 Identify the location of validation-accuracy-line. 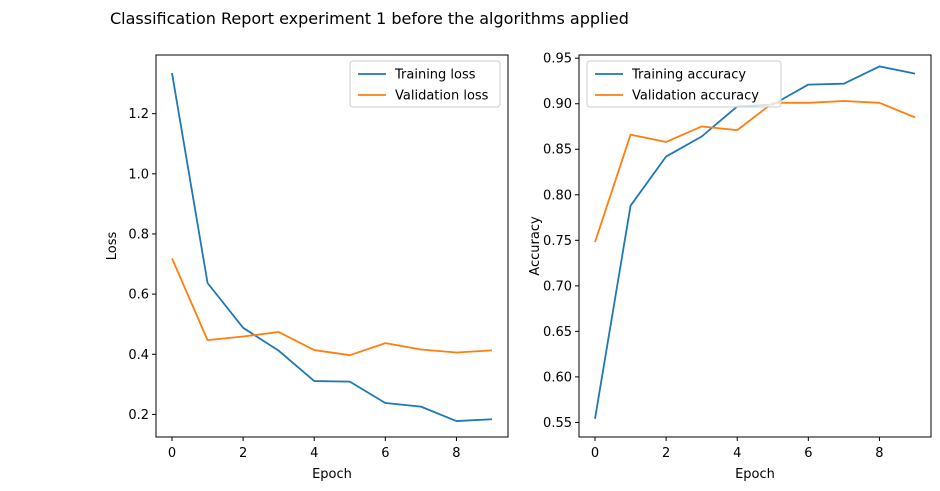
(755, 171).